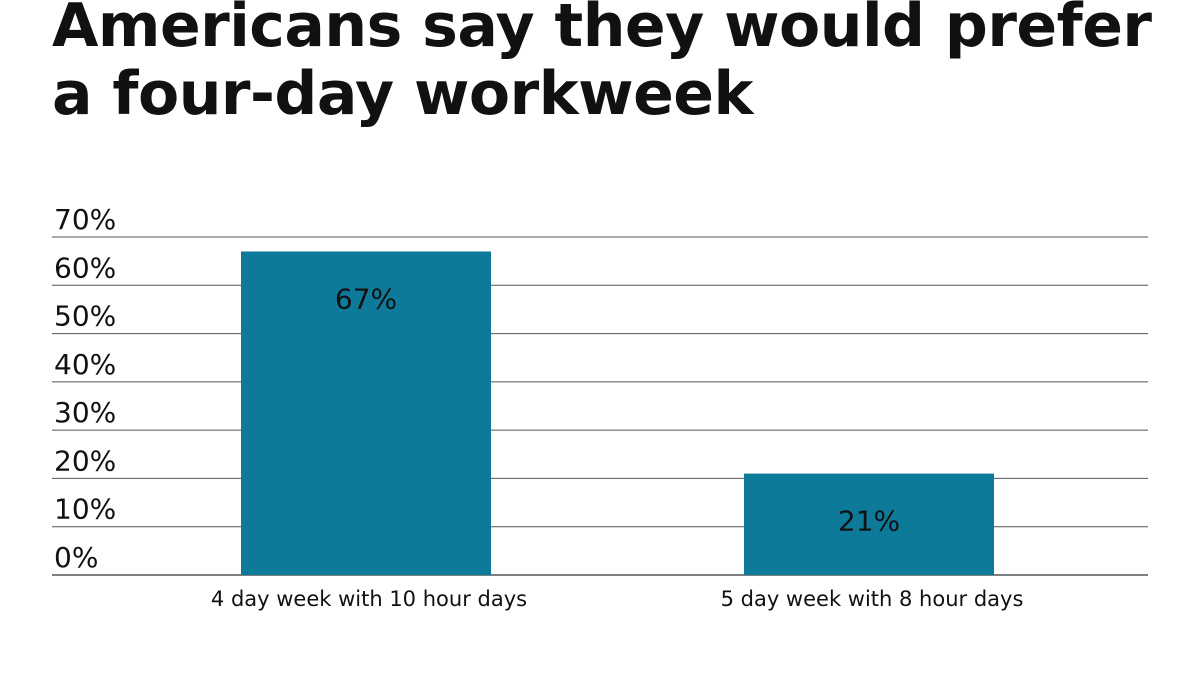  I want to click on y-tick-label: 60%, so click(85, 267).